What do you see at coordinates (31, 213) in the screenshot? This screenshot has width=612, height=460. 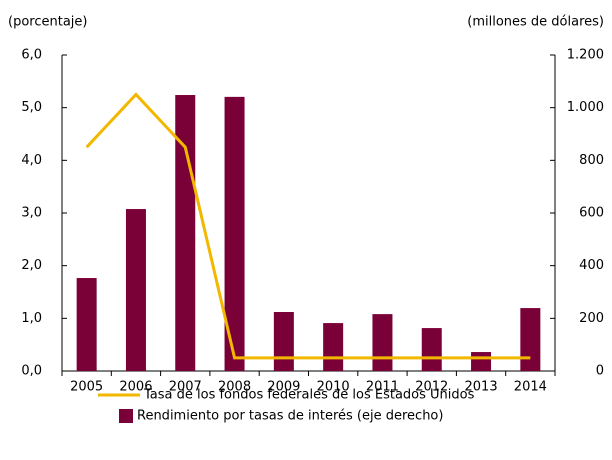 I see `y-tick-label: 3,0` at bounding box center [31, 213].